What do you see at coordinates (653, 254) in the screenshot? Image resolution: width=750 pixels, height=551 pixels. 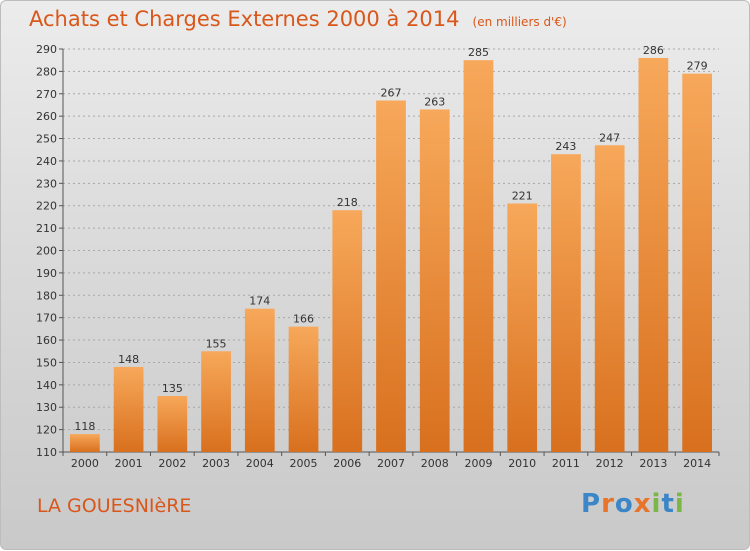 I see `bar-2013` at bounding box center [653, 254].